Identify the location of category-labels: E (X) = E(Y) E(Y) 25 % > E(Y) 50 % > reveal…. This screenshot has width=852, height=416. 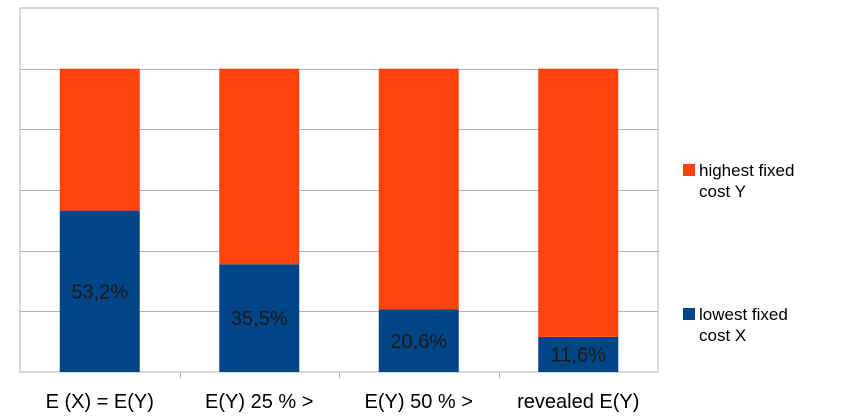
(343, 402).